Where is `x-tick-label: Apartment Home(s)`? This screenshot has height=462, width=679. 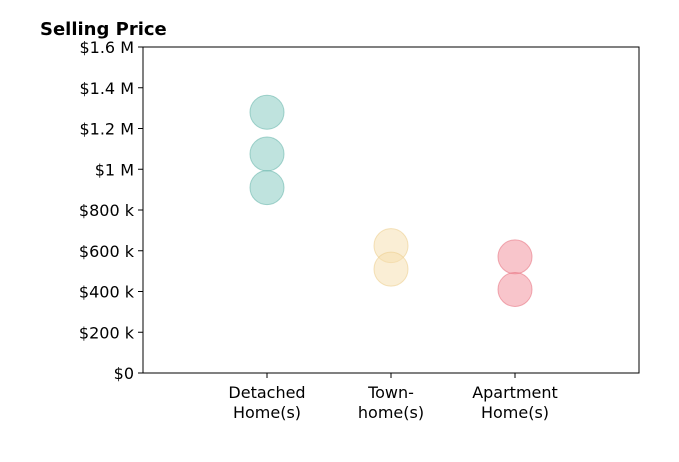
x-tick-label: Apartment Home(s) is located at coordinates (515, 402).